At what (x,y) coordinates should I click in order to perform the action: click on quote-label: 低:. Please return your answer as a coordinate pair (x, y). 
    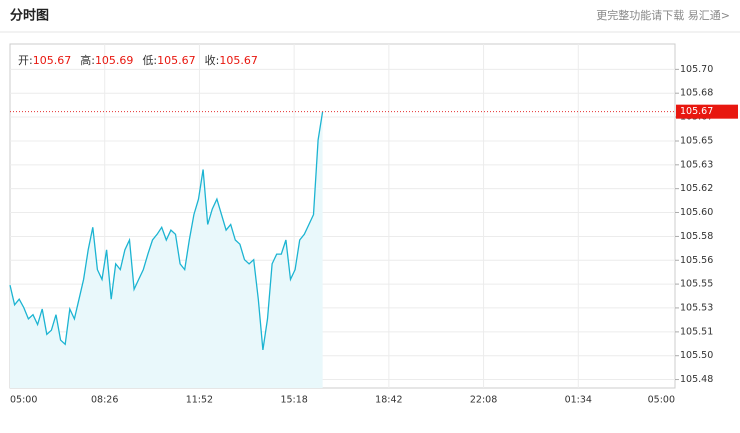
    Looking at the image, I should click on (149, 60).